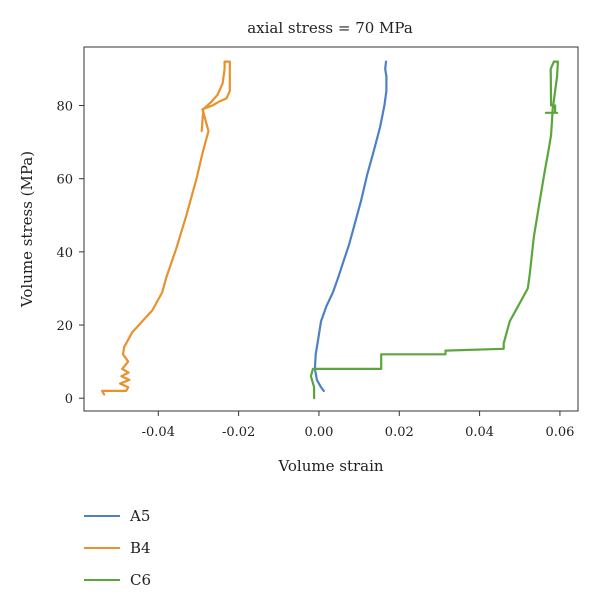  Describe the element at coordinates (69, 399) in the screenshot. I see `y-tick-label: 0` at that location.